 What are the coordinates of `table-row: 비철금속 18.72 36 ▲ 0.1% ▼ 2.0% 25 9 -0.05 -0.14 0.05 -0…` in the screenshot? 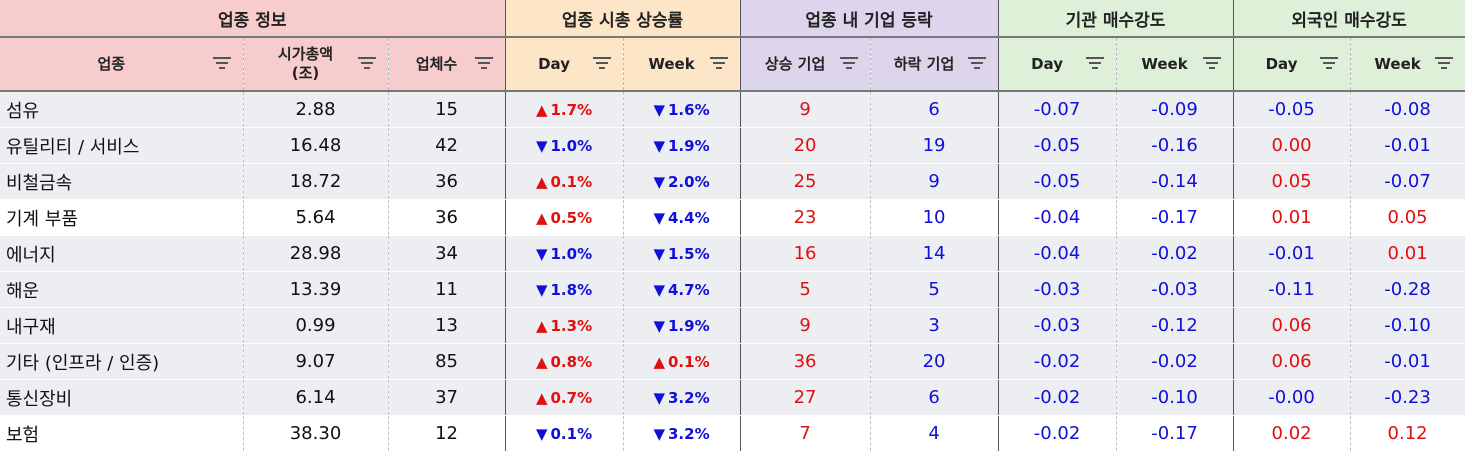 It's located at (732, 181).